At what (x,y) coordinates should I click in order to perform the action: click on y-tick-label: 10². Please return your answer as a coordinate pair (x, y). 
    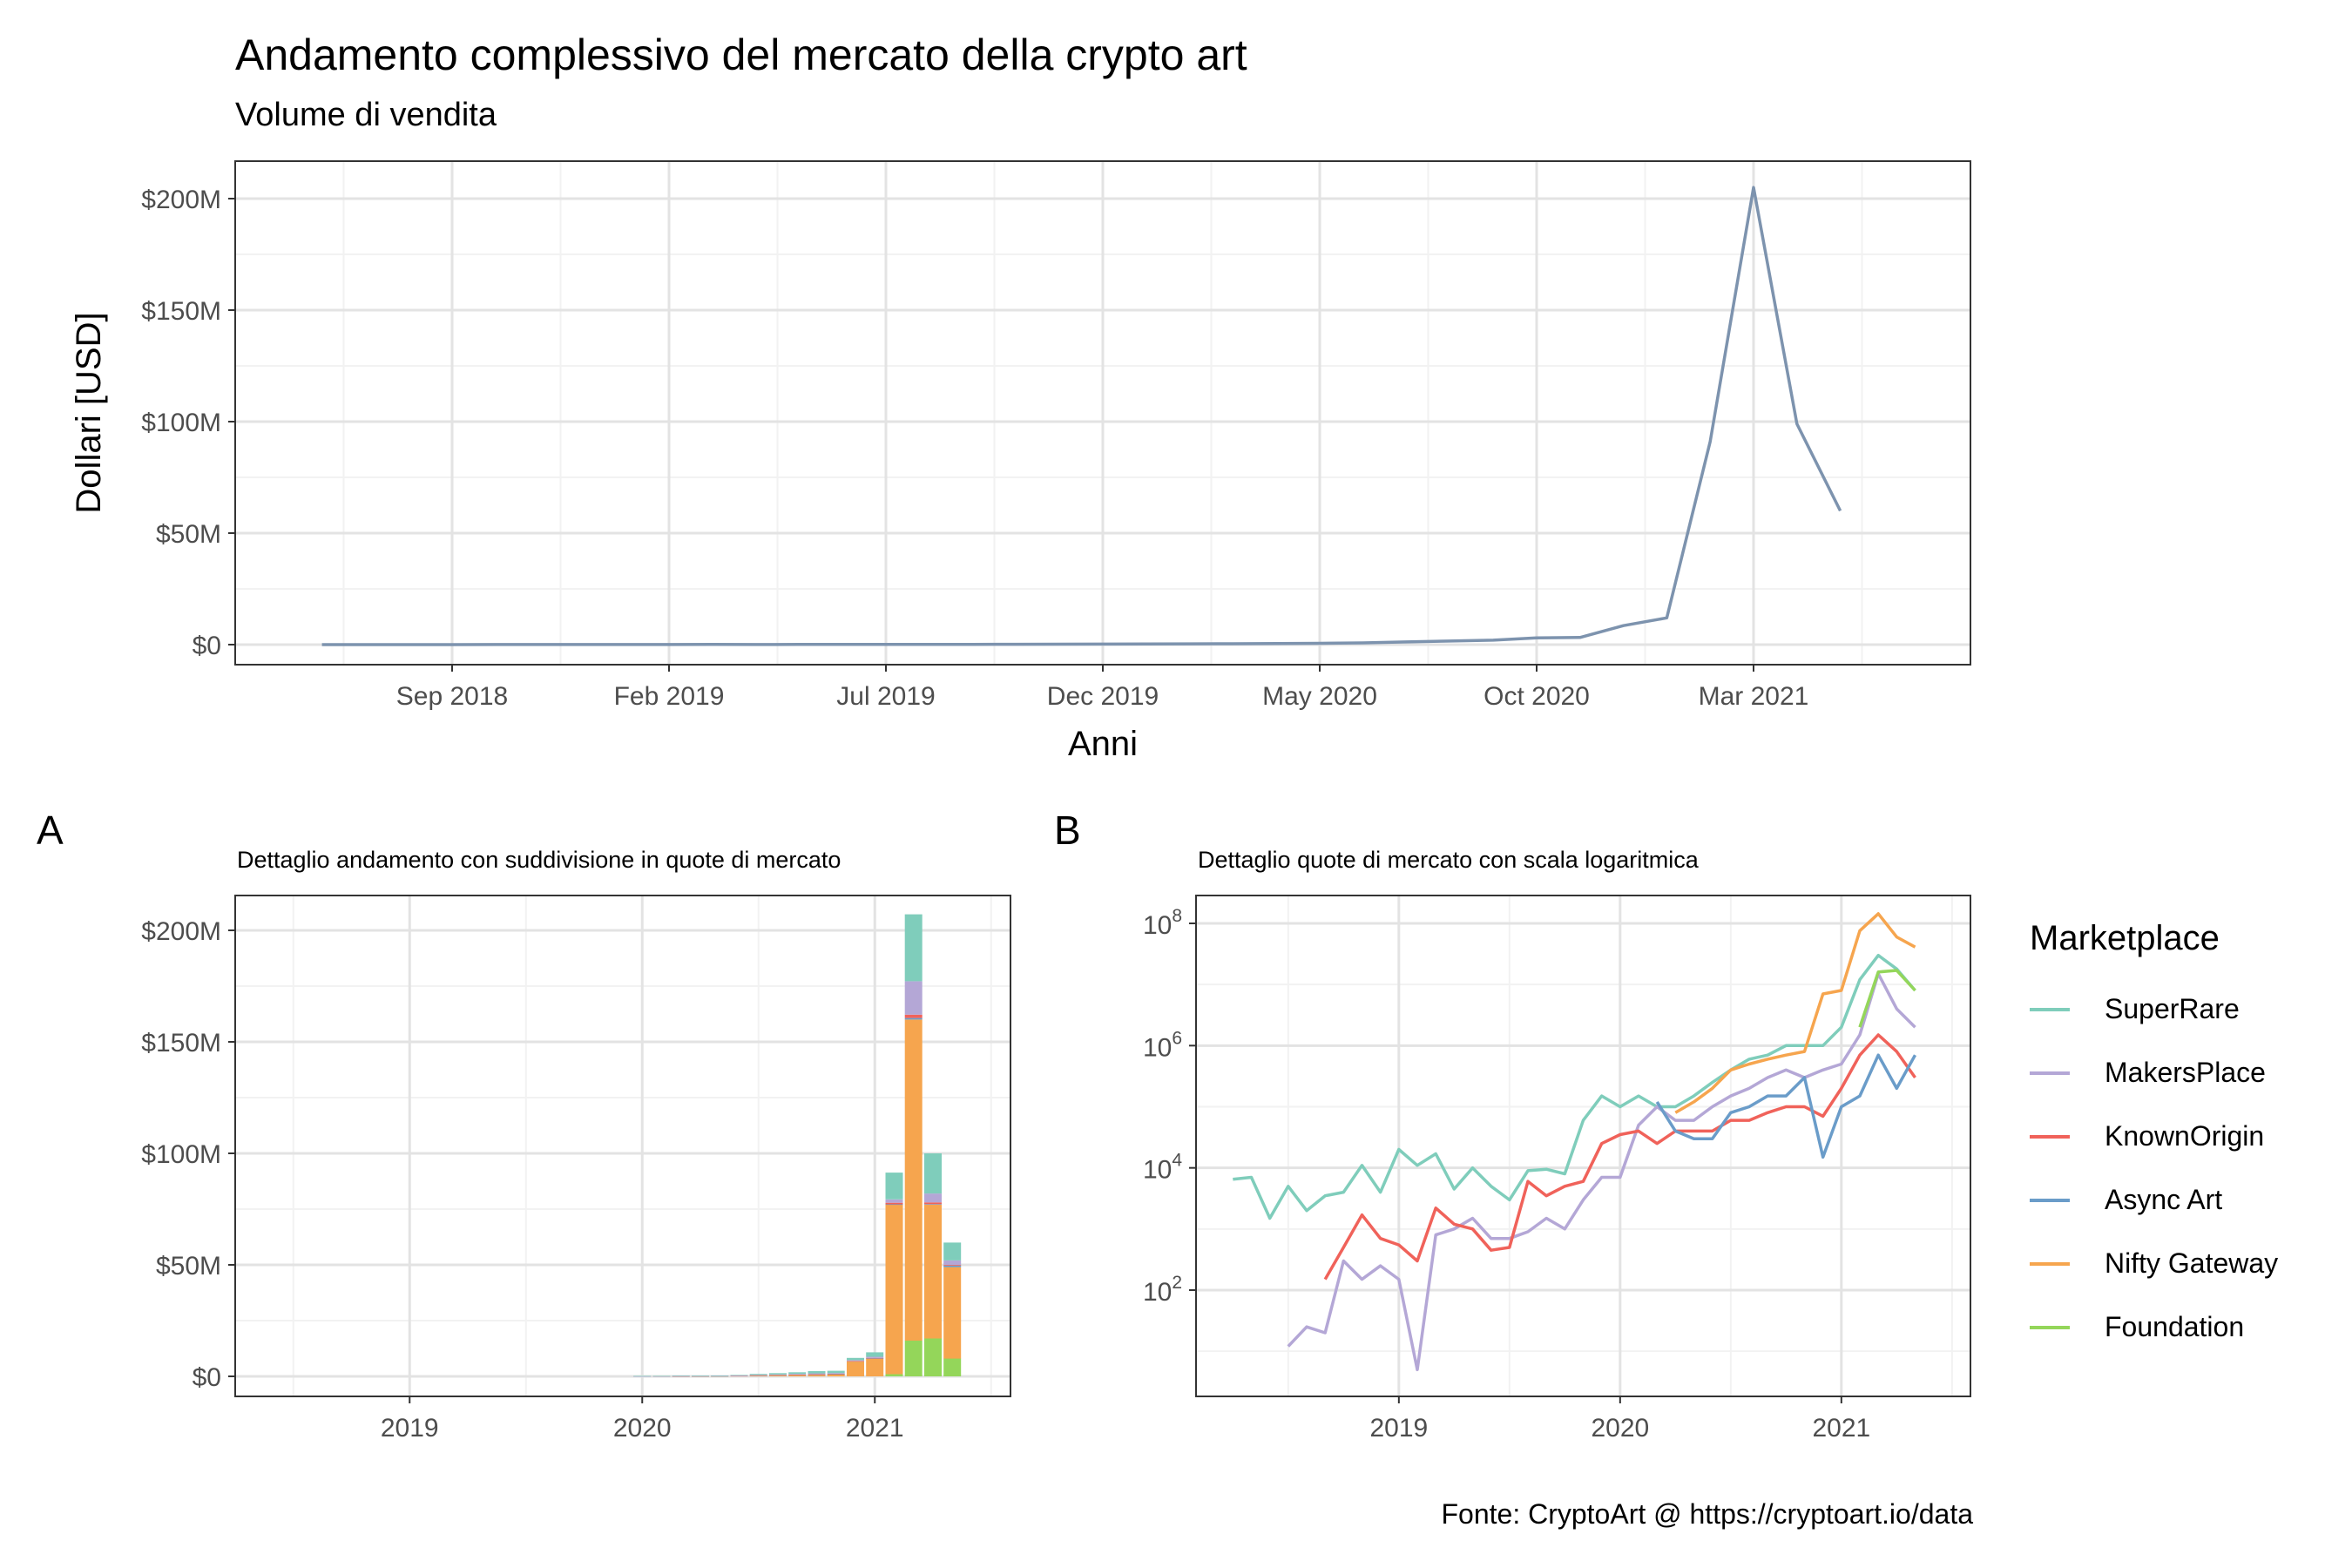
    Looking at the image, I should click on (1162, 1290).